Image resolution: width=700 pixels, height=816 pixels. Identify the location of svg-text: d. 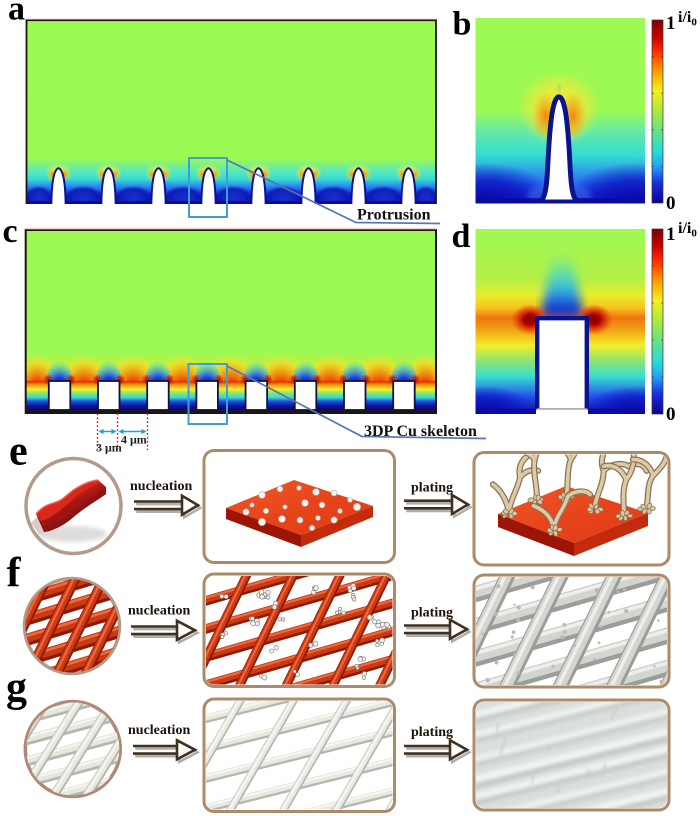
(461, 236).